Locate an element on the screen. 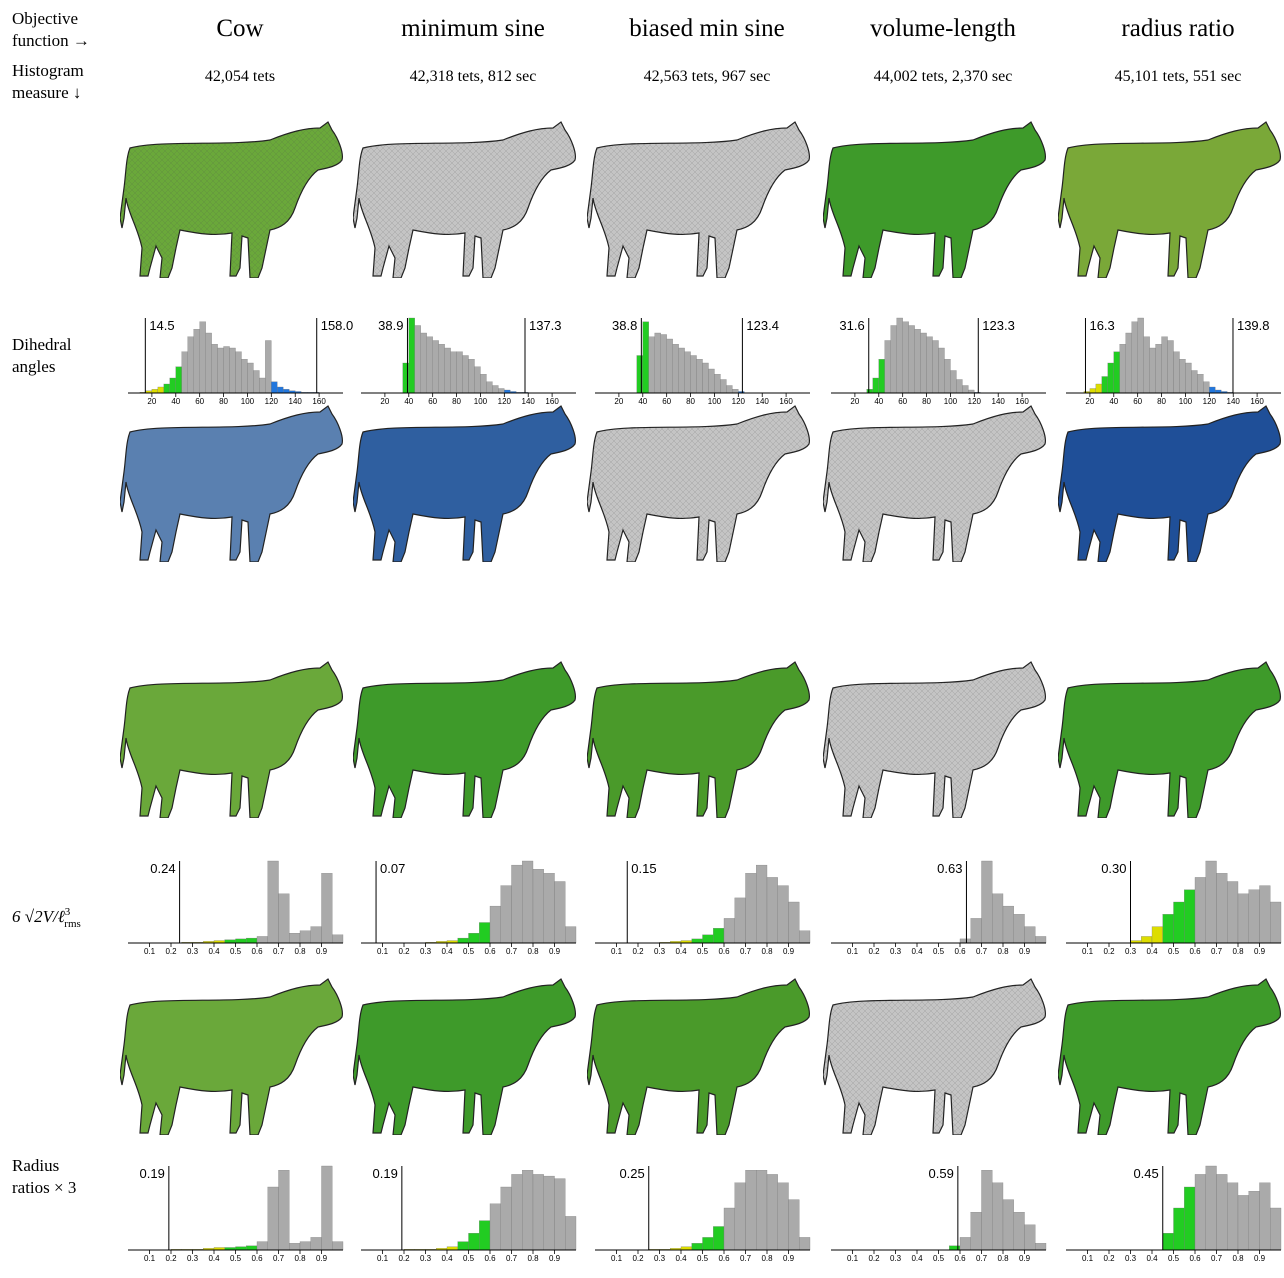 This screenshot has height=1278, width=1284. histogram: 20 40 60 80 100 120 140 160 16.3 139.8 is located at coordinates (1173, 361).